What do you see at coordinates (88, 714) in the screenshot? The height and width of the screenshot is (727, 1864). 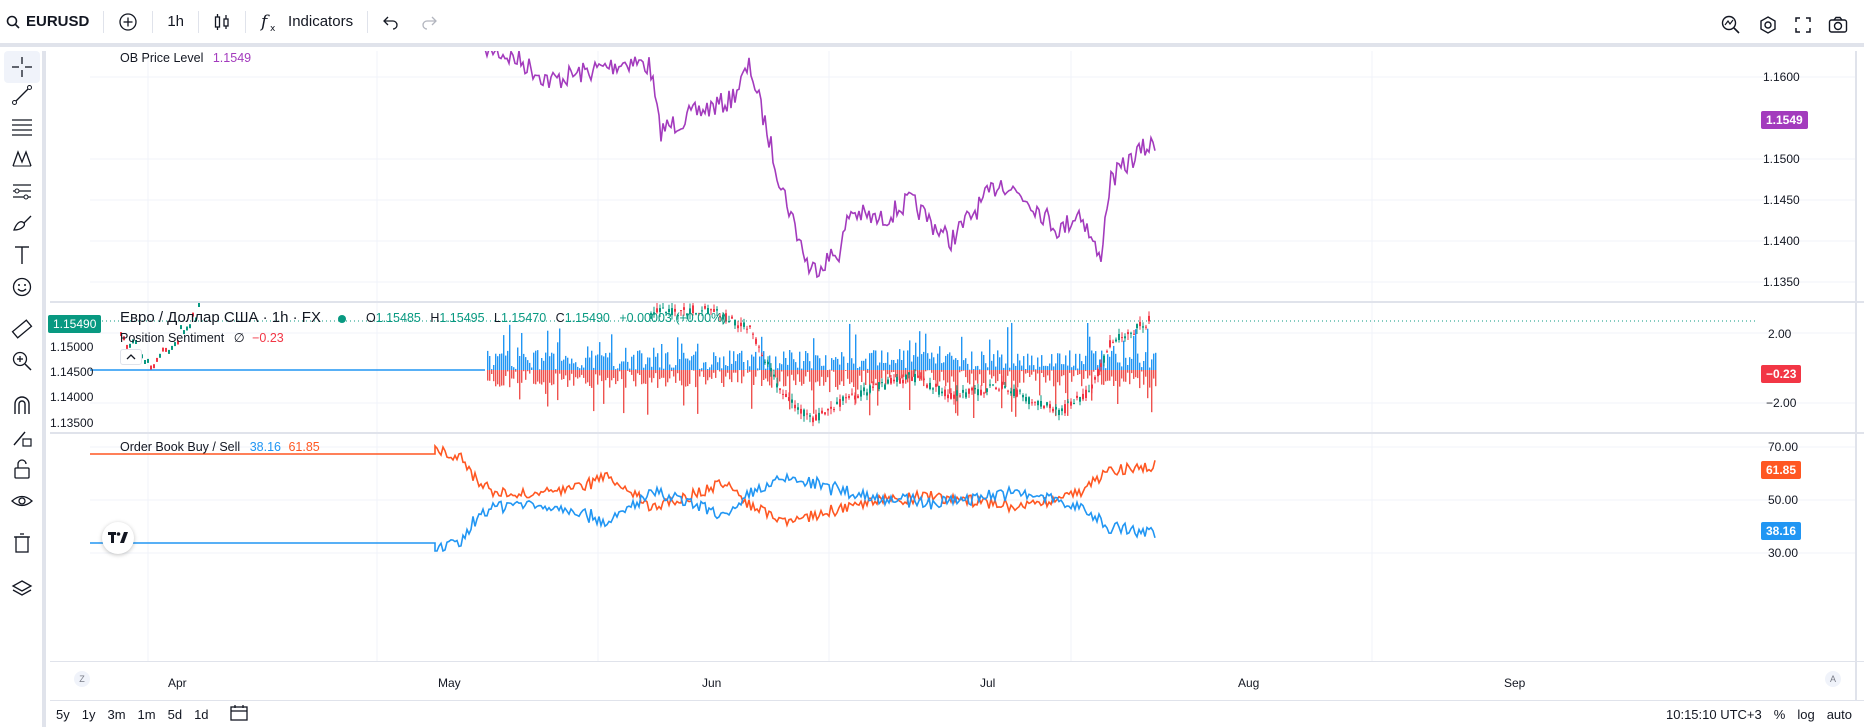 I see `range-1y-button: 1y` at bounding box center [88, 714].